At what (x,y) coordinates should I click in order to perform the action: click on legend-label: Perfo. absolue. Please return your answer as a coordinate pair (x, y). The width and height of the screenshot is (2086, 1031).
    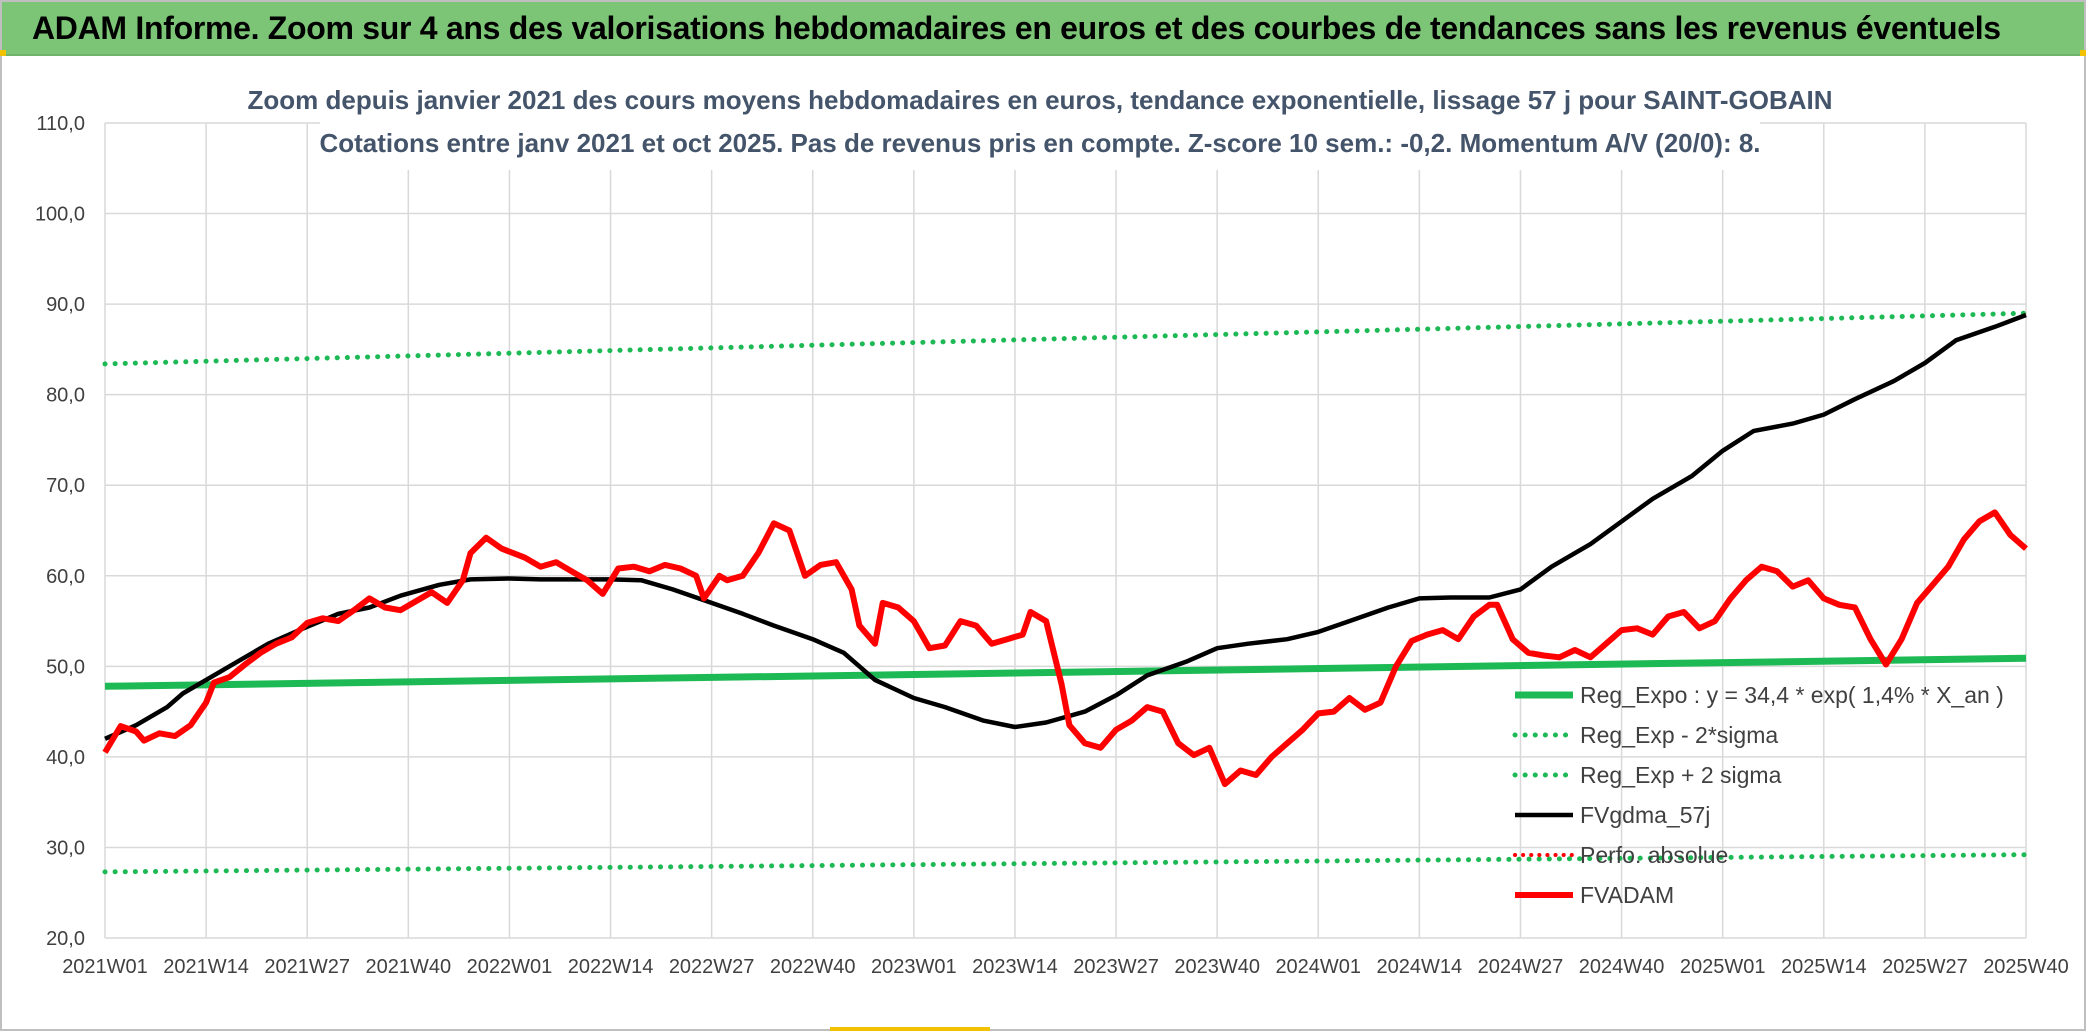
    Looking at the image, I should click on (1654, 855).